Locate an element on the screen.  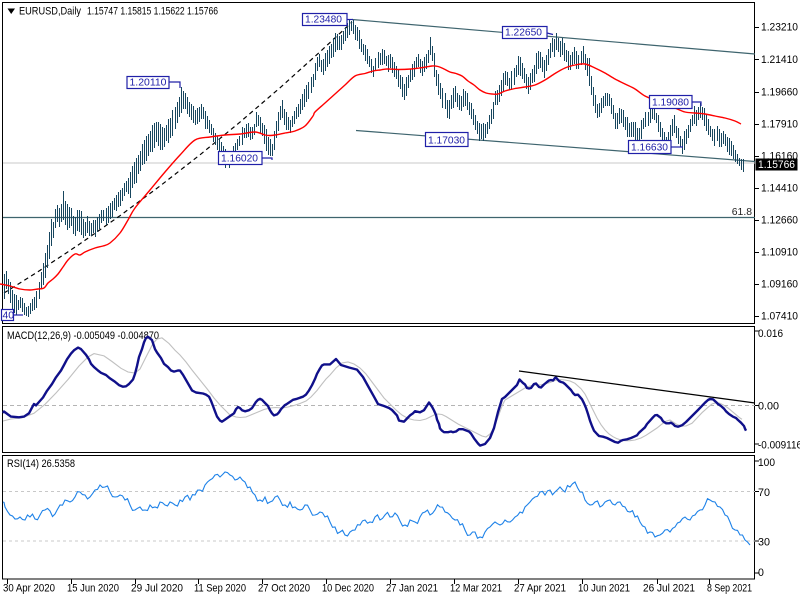
svg-text: 1.21410 is located at coordinates (779, 60).